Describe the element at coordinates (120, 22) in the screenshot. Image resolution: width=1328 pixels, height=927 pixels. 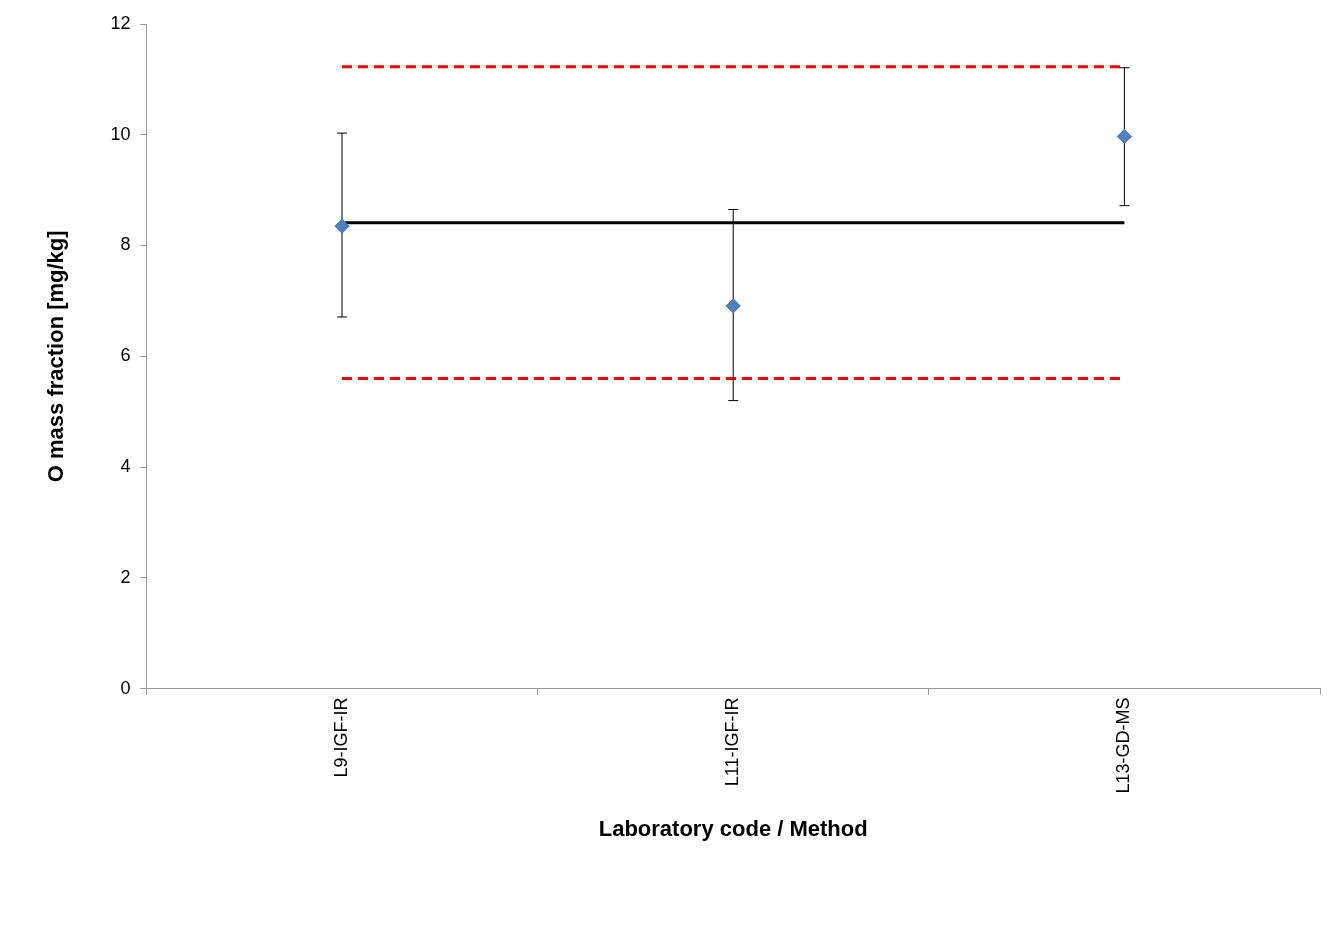
I see `y-tick-label: 12` at that location.